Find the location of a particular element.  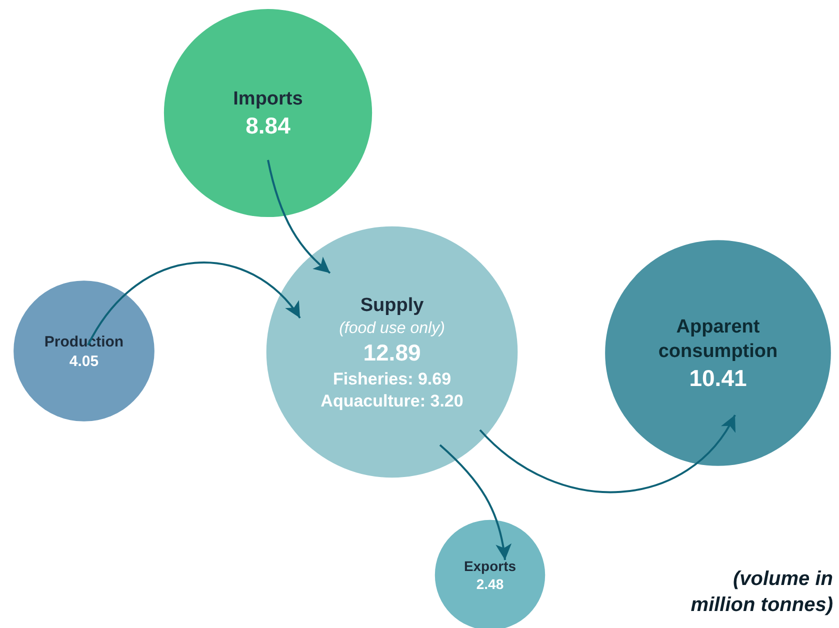

category-label: Imports is located at coordinates (268, 99).